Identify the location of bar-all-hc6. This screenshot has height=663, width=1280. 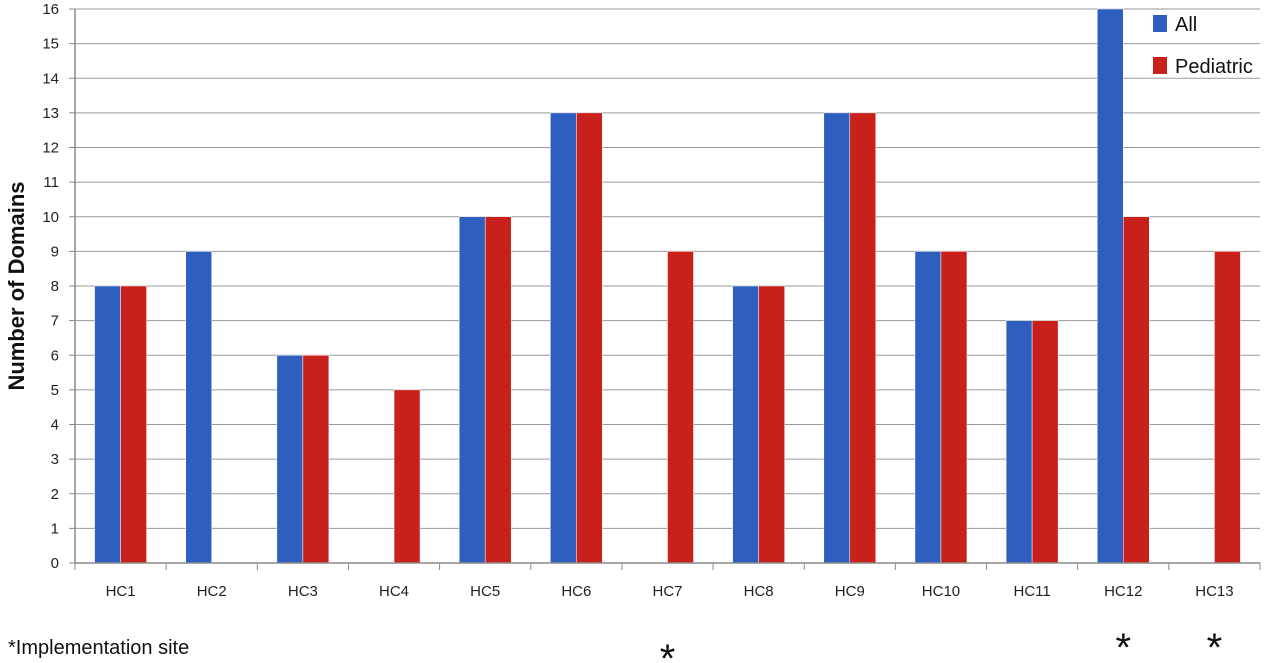
(563, 338).